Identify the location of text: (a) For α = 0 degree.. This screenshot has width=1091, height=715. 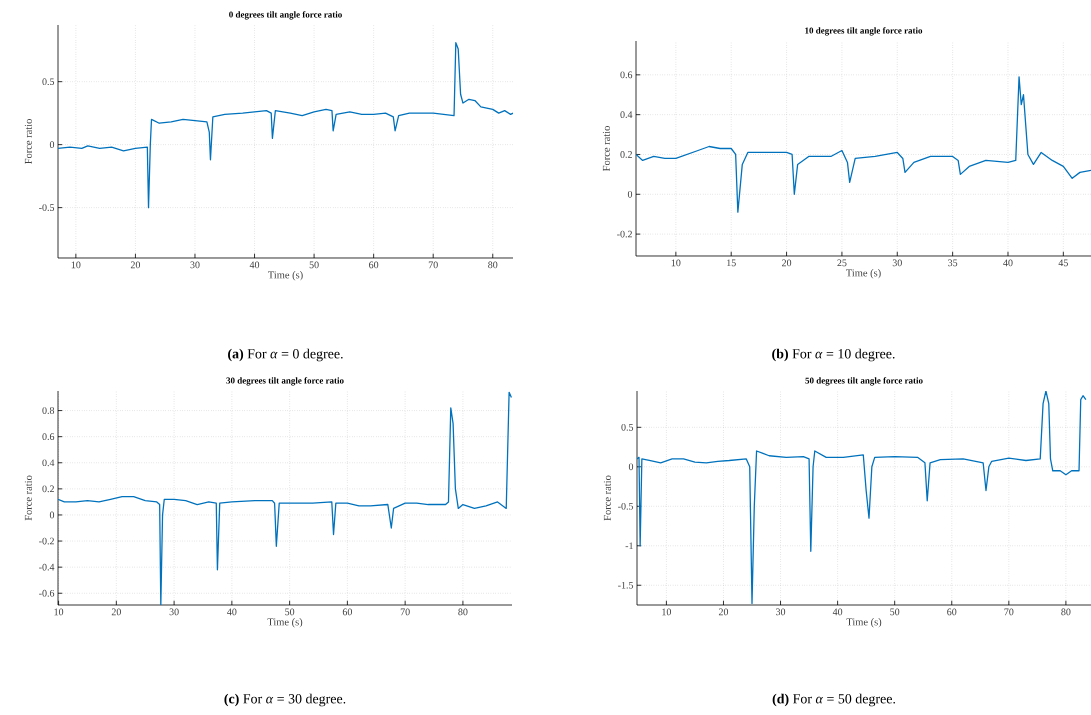
(285, 355).